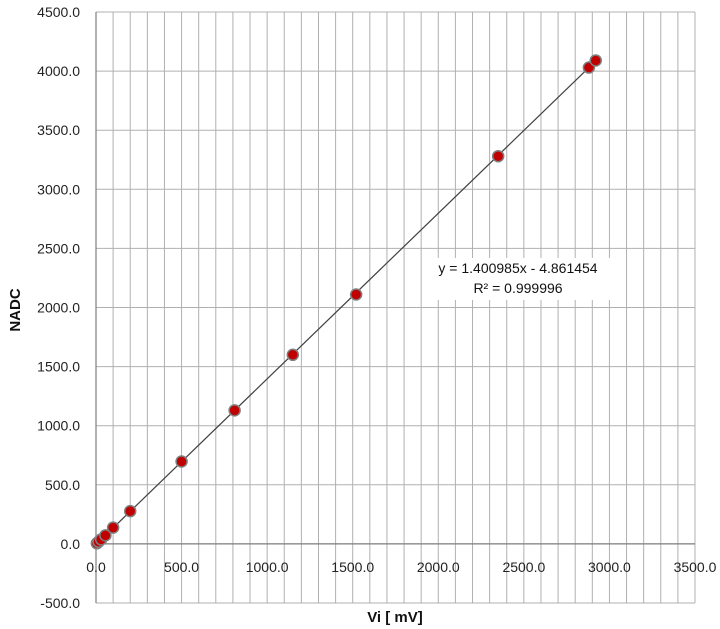  Describe the element at coordinates (58, 71) in the screenshot. I see `y-tick-label: 4000.0` at that location.